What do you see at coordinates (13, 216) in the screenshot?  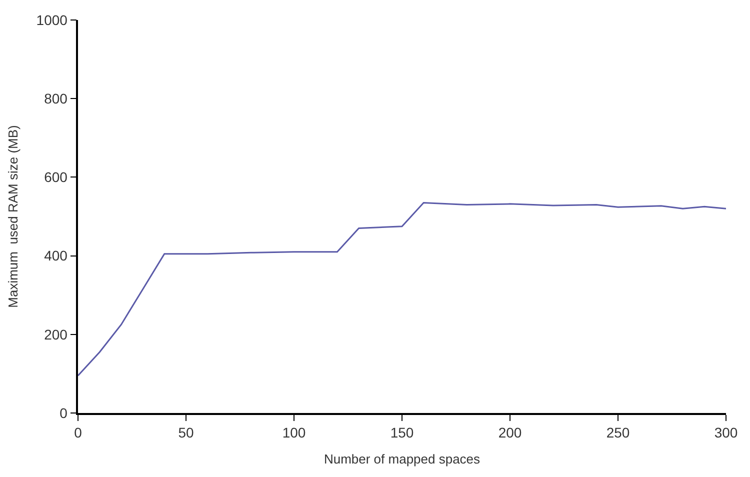 I see `y-axis-title: Maximum used RAM size (MB)` at bounding box center [13, 216].